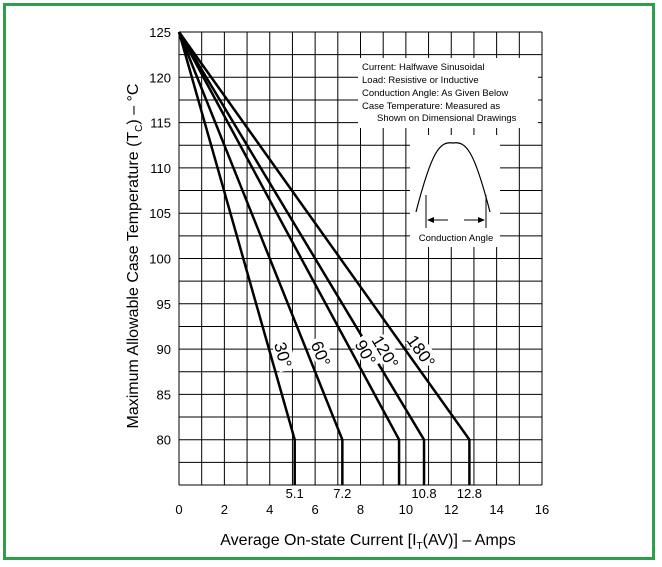 The height and width of the screenshot is (567, 662). I want to click on y-tick-label: 120, so click(160, 77).